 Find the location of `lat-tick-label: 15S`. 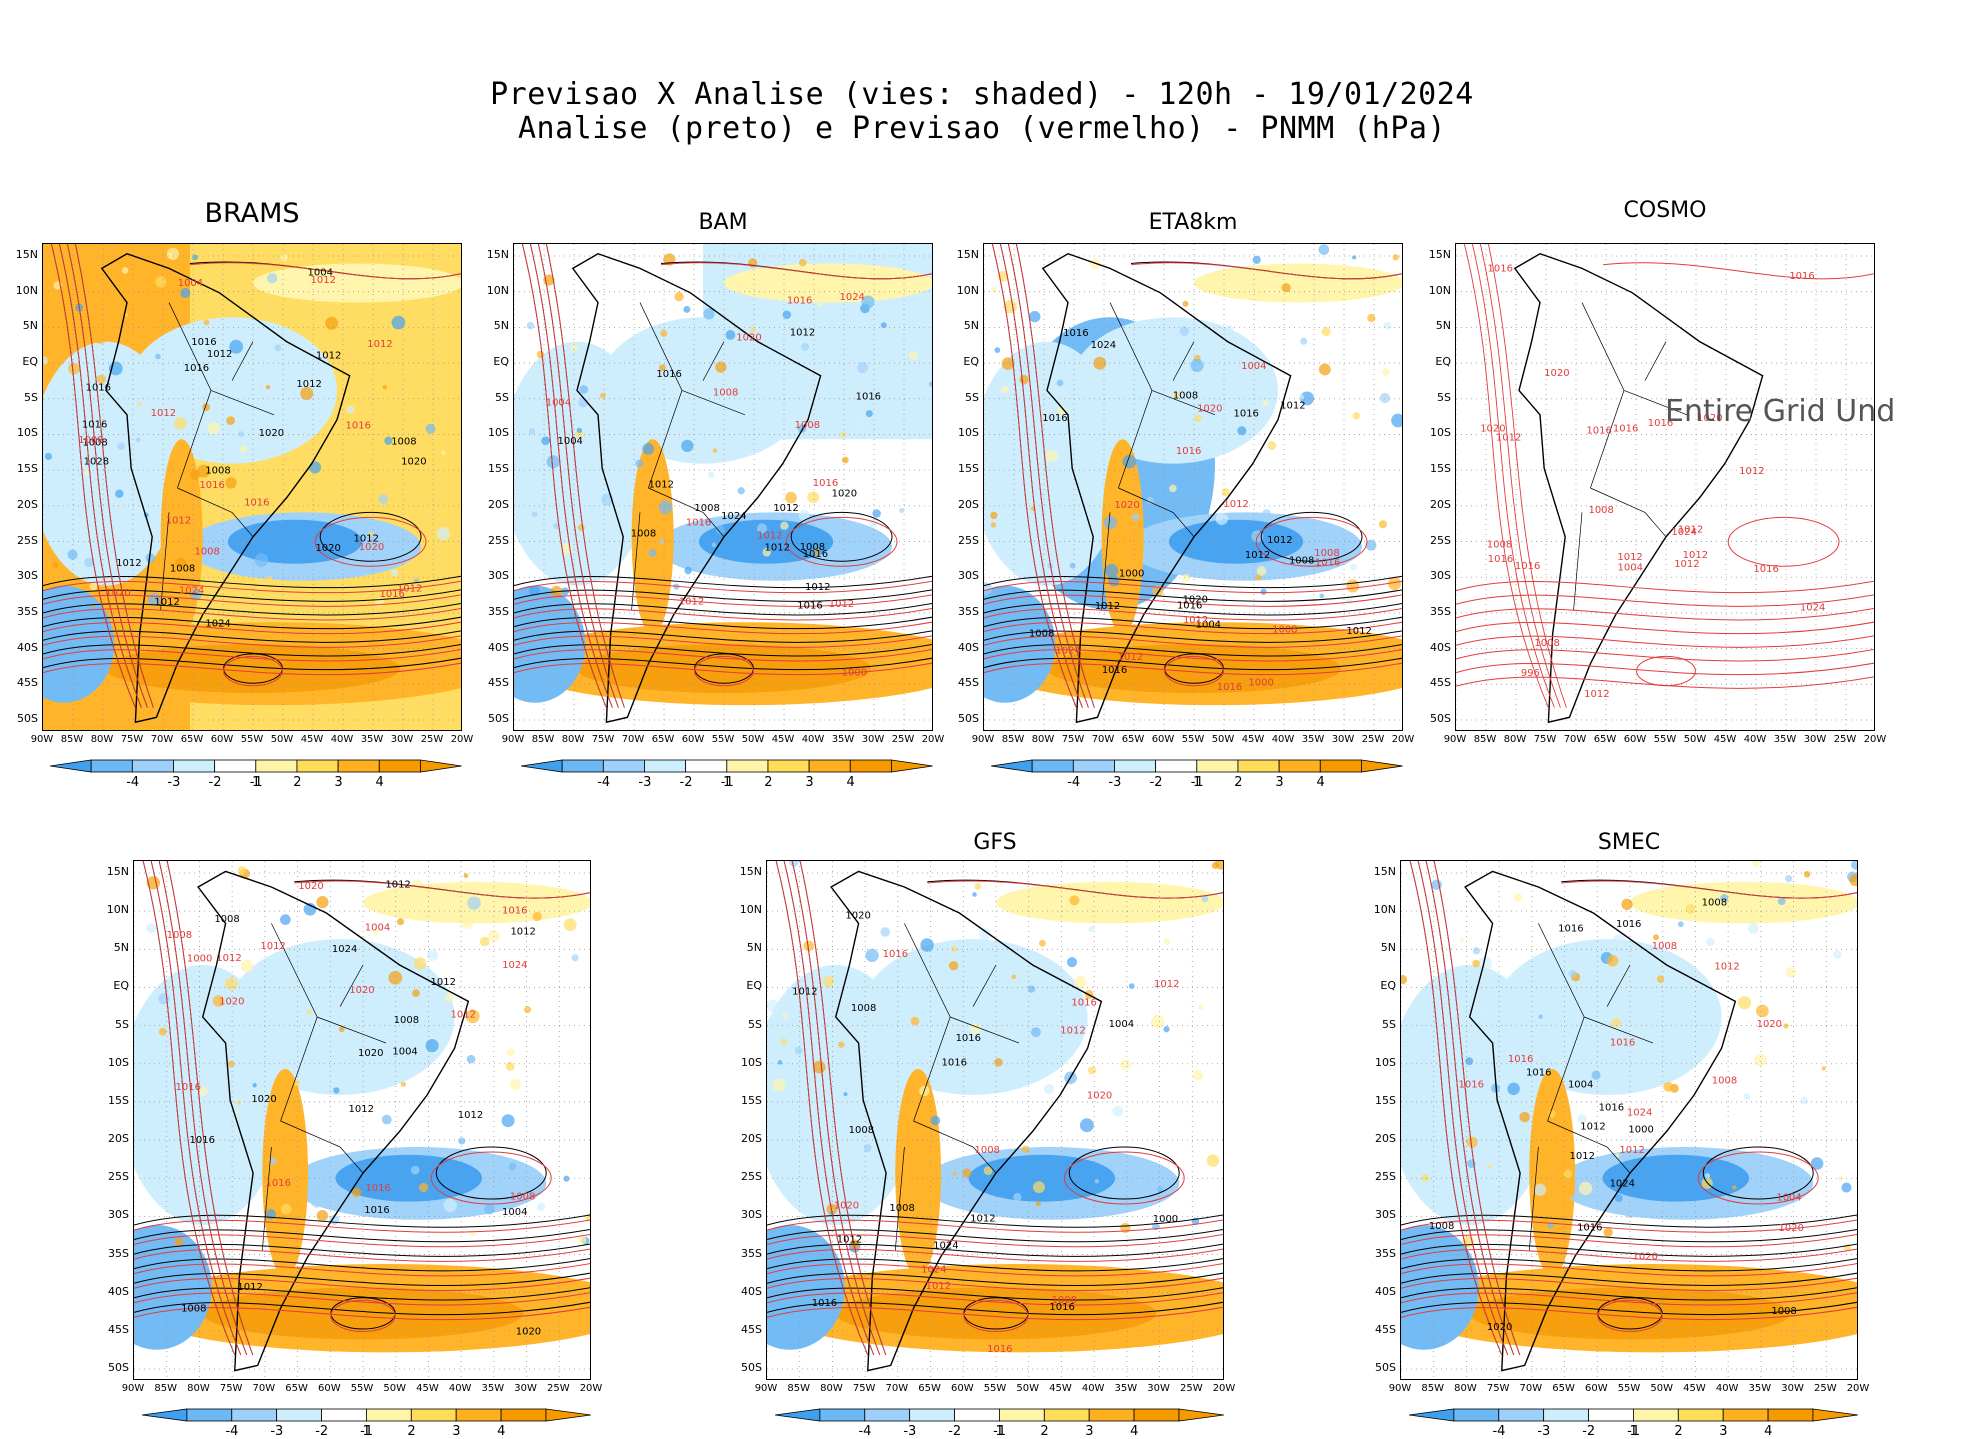

lat-tick-label: 15S is located at coordinates (968, 469).